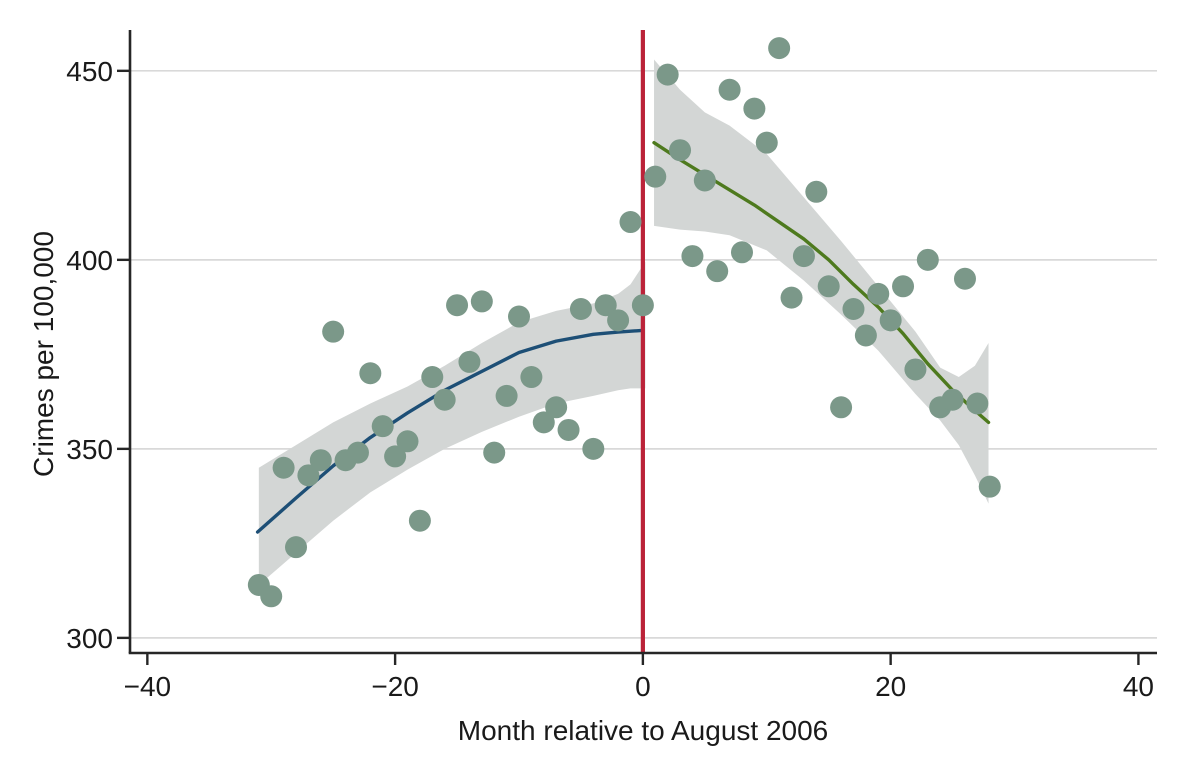 The height and width of the screenshot is (765, 1200). I want to click on x-tick-label--40: −40, so click(148, 686).